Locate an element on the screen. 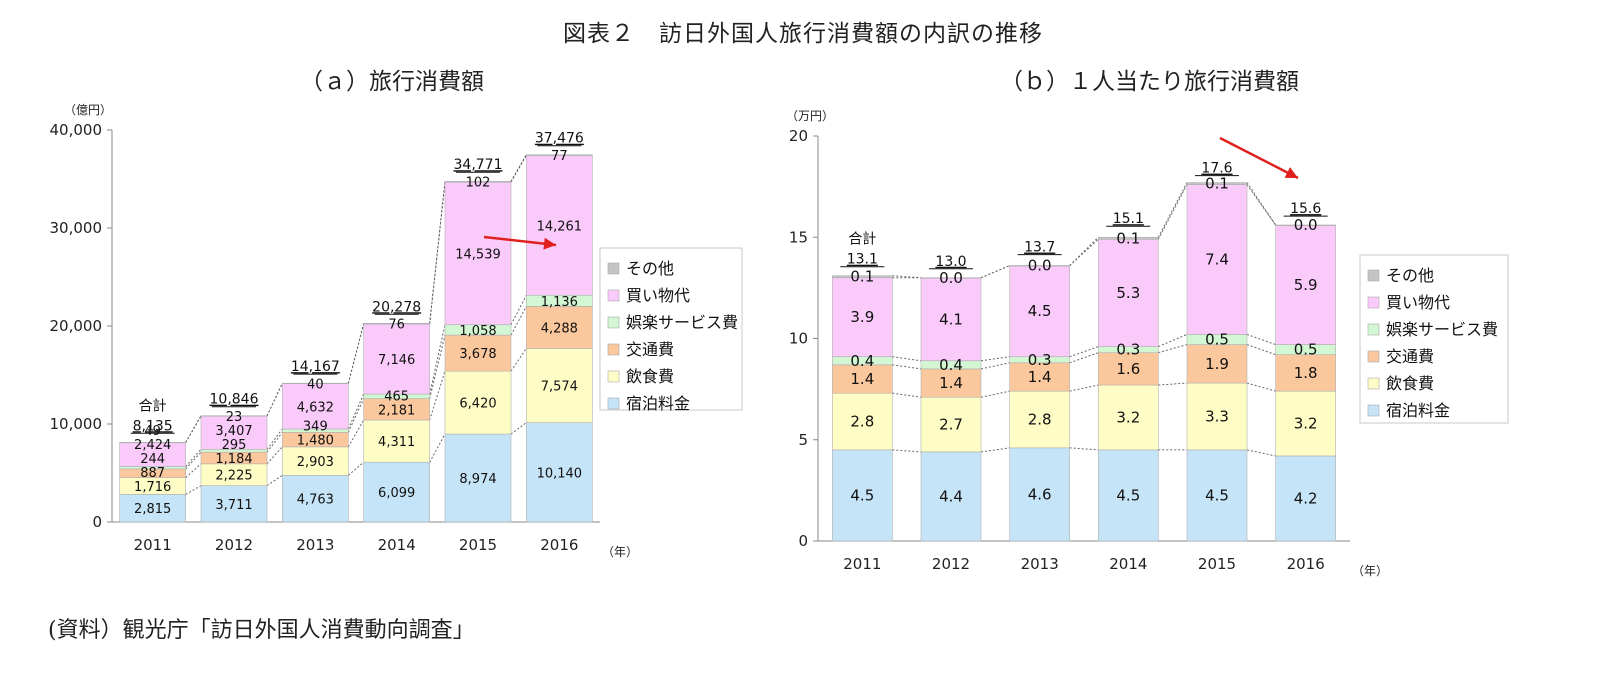 This screenshot has height=683, width=1606. a-data-label: 102 is located at coordinates (478, 183).